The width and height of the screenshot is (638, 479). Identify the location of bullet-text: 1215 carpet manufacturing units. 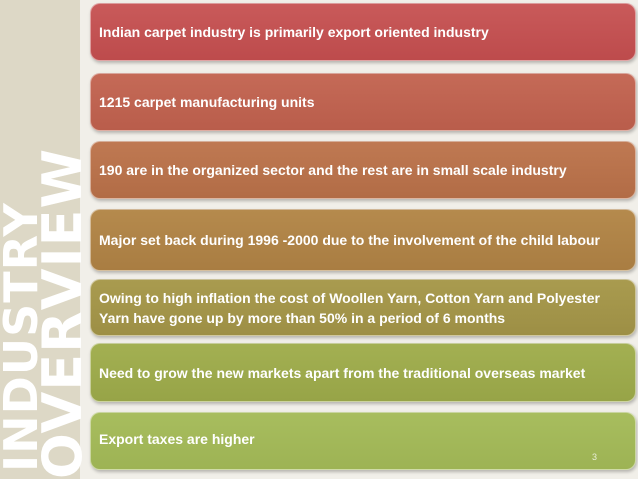
(207, 102).